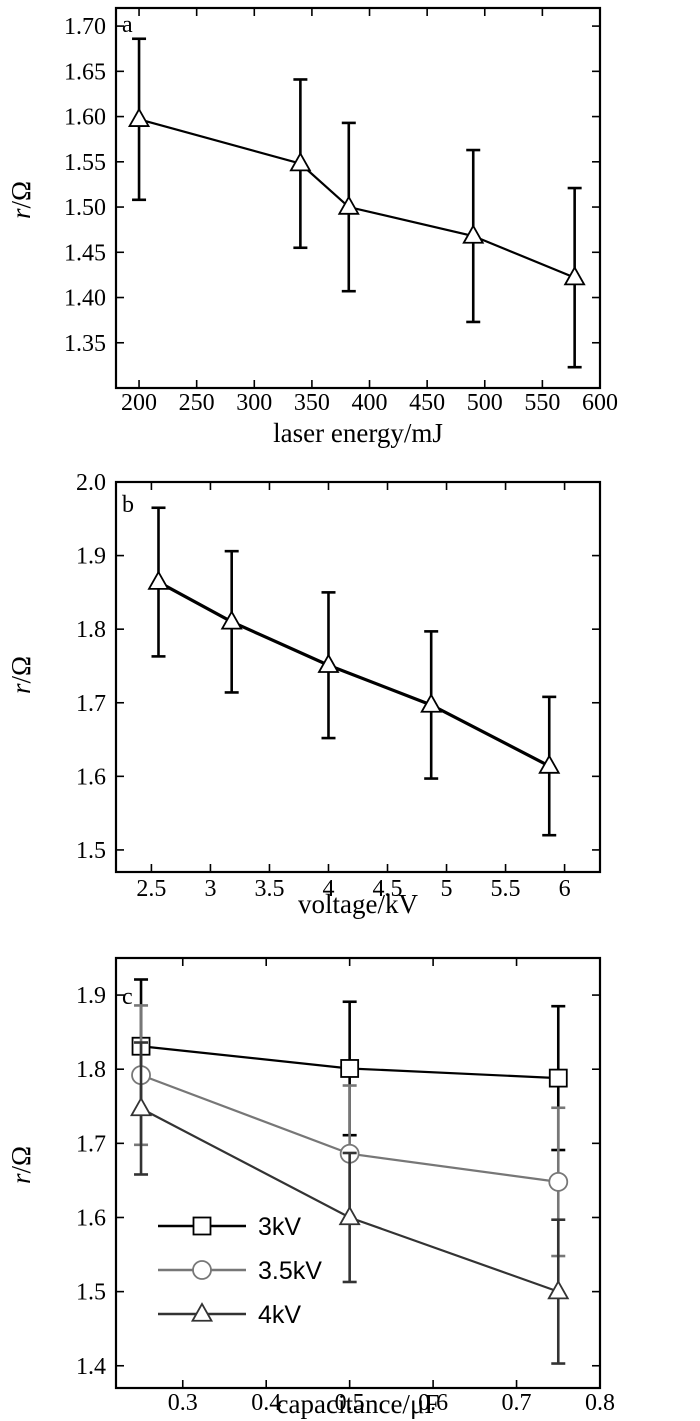  I want to click on x-tick-label: 200, so click(139, 403).